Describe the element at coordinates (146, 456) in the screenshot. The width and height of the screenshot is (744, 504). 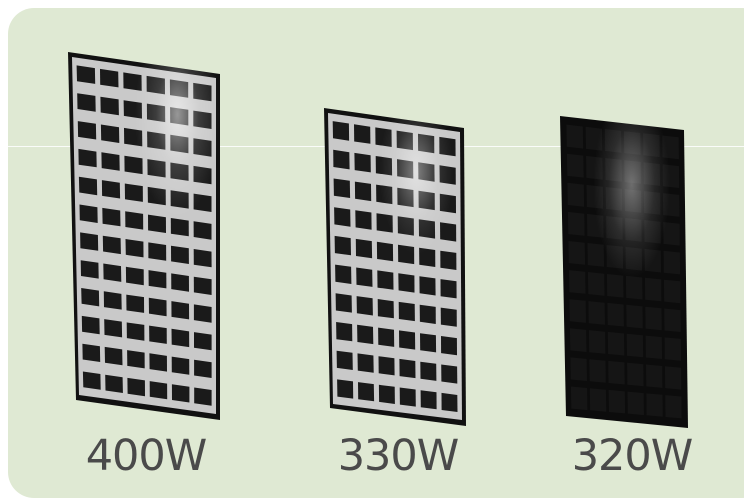
I see `panel-400w-label: 400W` at that location.